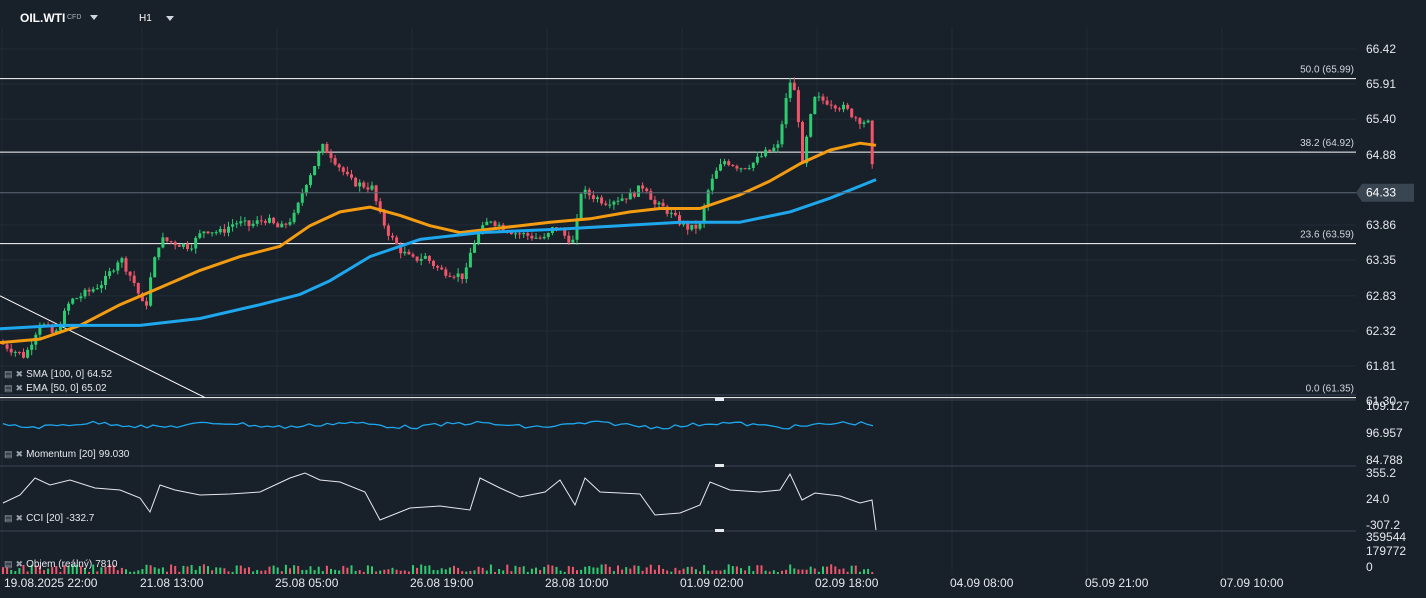 This screenshot has width=1426, height=598. Describe the element at coordinates (1381, 366) in the screenshot. I see `price-tick-label: 61.81` at that location.